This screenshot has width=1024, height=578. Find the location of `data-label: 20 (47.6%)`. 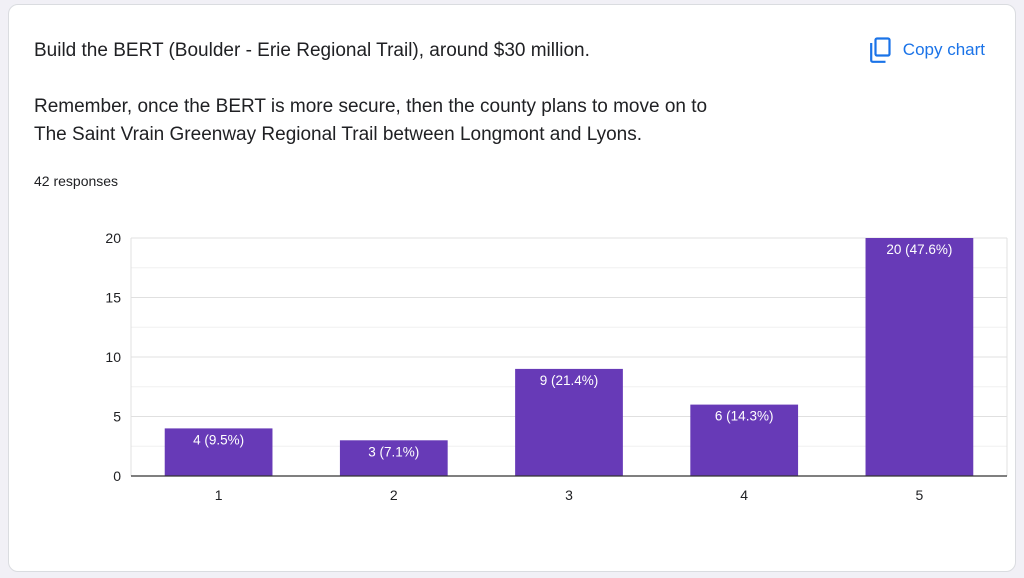

data-label: 20 (47.6%) is located at coordinates (919, 249).